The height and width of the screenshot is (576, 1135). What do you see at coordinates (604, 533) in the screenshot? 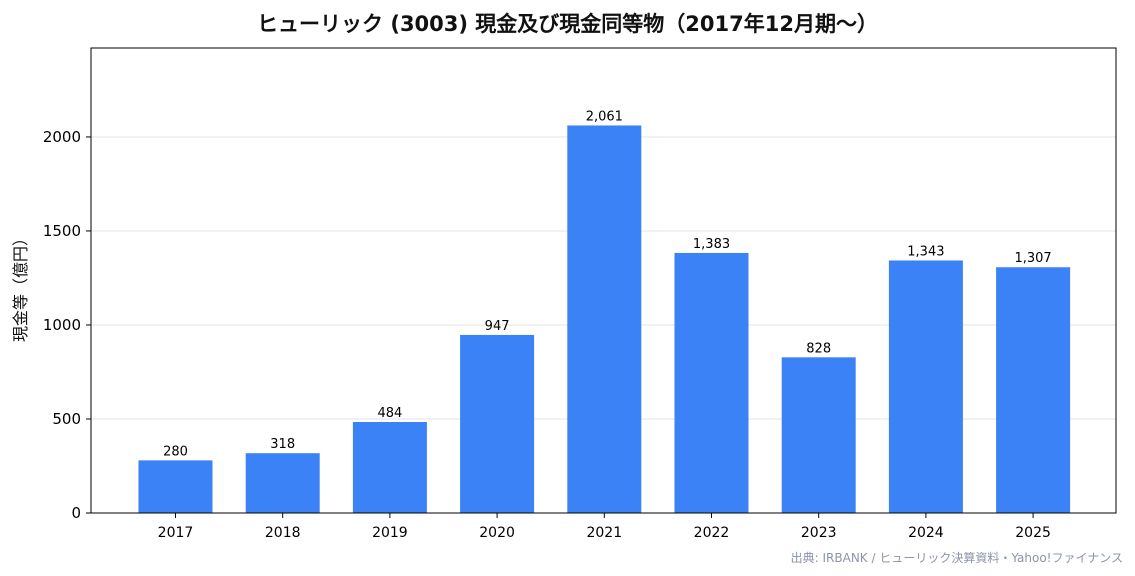
I see `x-tick-label: 2021` at bounding box center [604, 533].